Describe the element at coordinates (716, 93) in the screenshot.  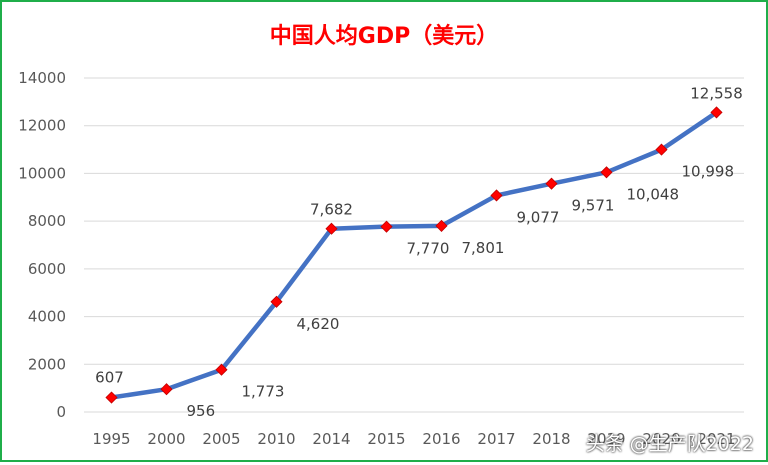
I see `data-label: 12,558` at that location.